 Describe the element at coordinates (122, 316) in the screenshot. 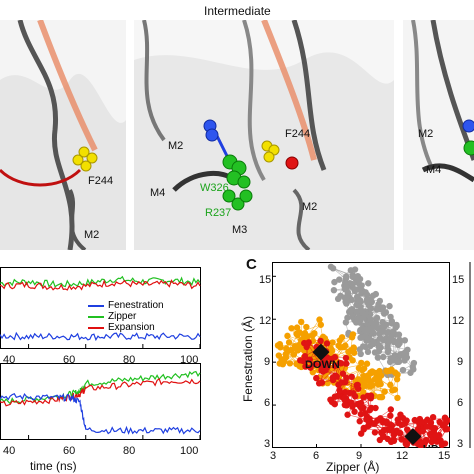

I see `legend-label-zipper: Zipper` at that location.